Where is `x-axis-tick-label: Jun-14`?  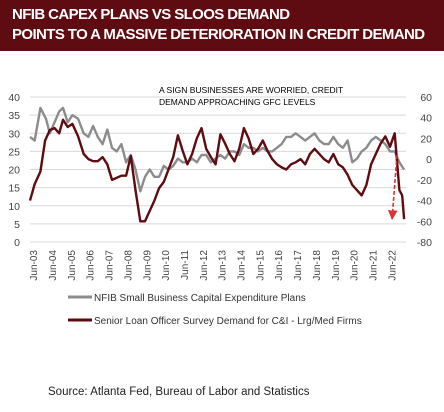
x-axis-tick-label: Jun-14 is located at coordinates (242, 265).